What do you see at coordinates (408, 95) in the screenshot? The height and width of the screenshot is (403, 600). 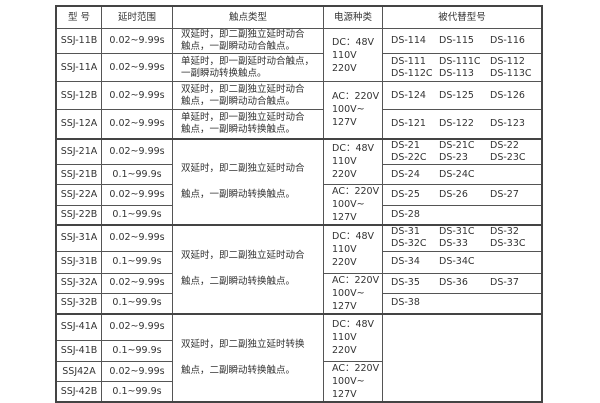 I see `replaced-model: DS-124` at bounding box center [408, 95].